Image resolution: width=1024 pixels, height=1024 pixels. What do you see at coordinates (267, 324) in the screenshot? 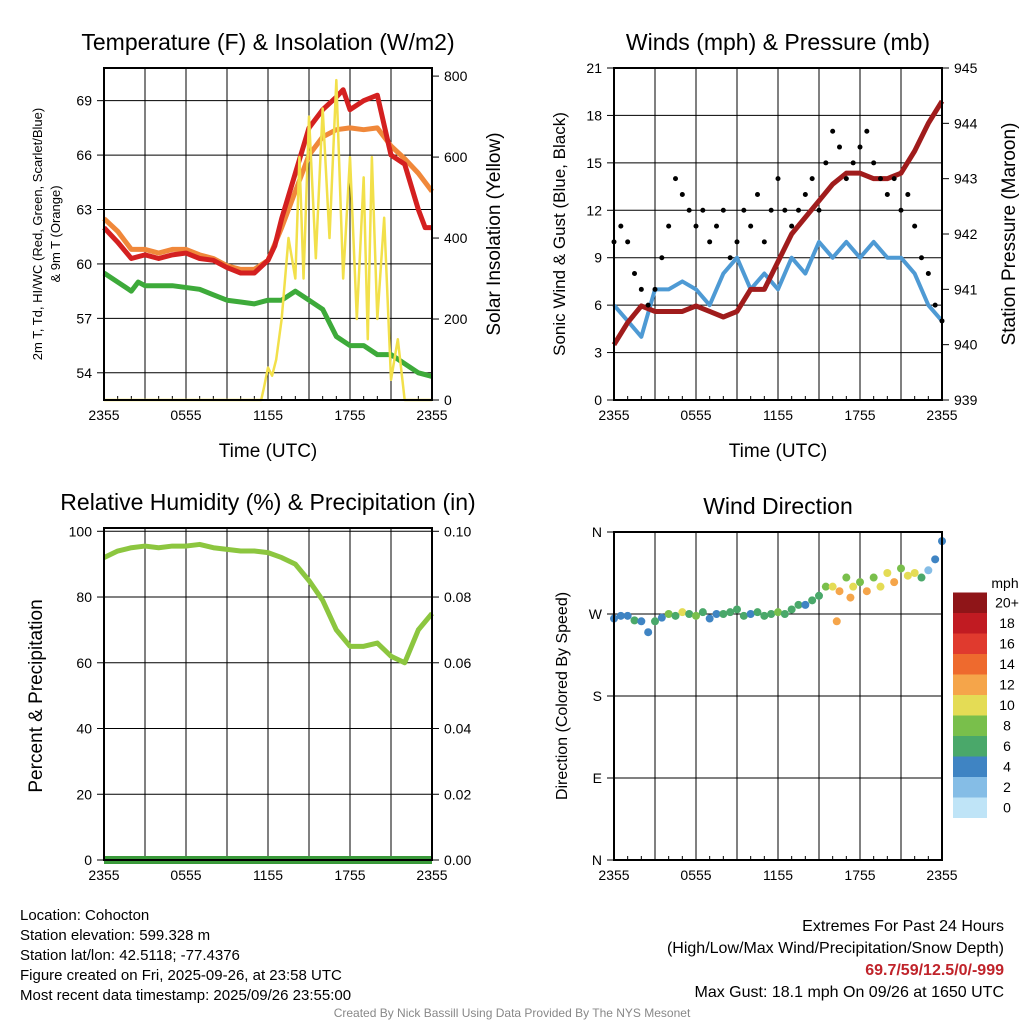
I see `series-2m-td` at bounding box center [267, 324].